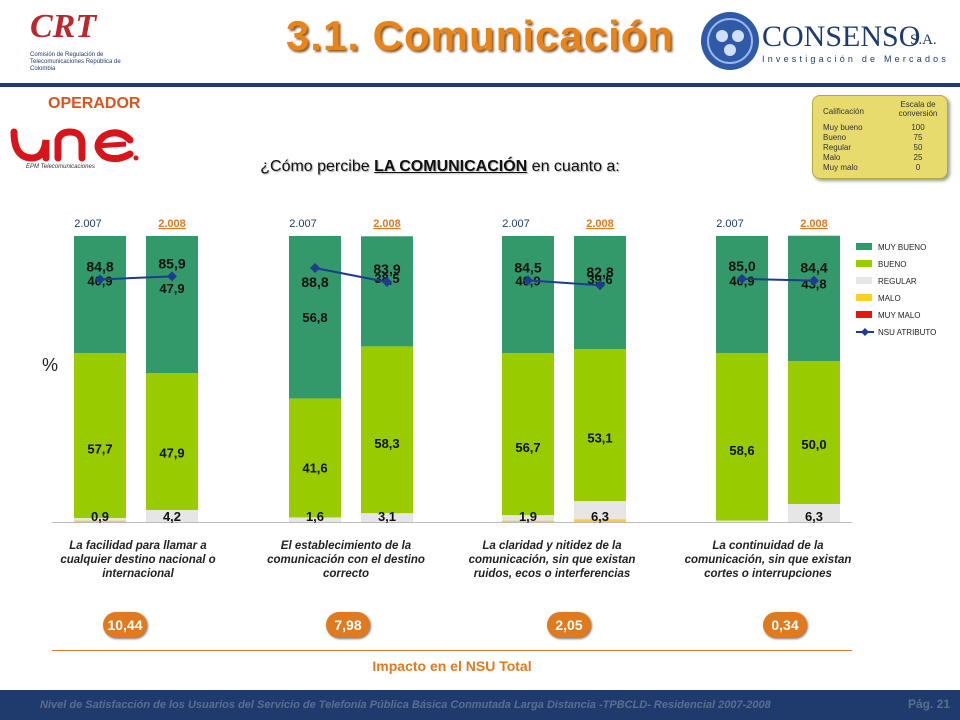  What do you see at coordinates (74, 145) in the screenshot?
I see `une-logo-mark` at bounding box center [74, 145].